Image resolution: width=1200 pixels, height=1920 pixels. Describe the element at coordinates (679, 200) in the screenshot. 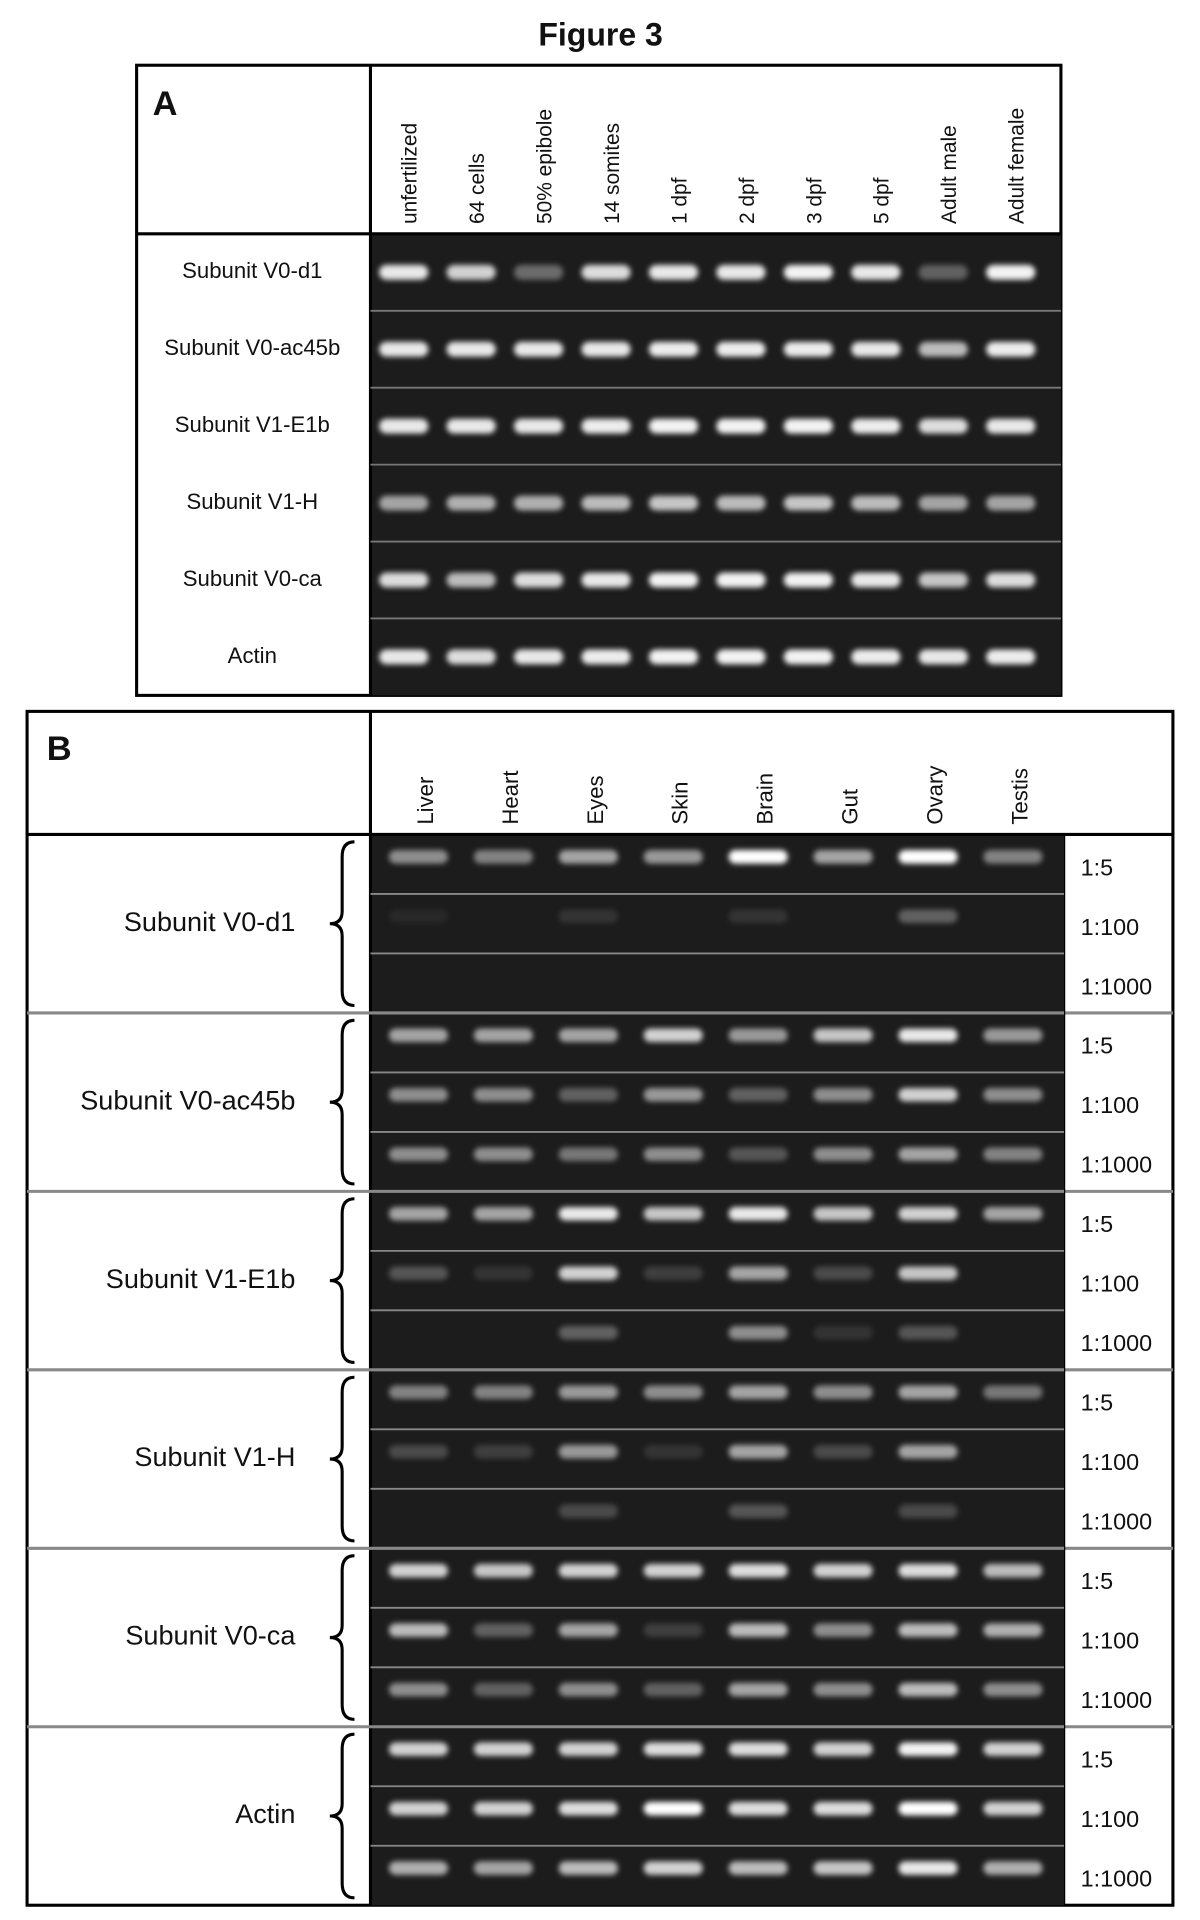

I see `column-label: 1 dpf` at that location.